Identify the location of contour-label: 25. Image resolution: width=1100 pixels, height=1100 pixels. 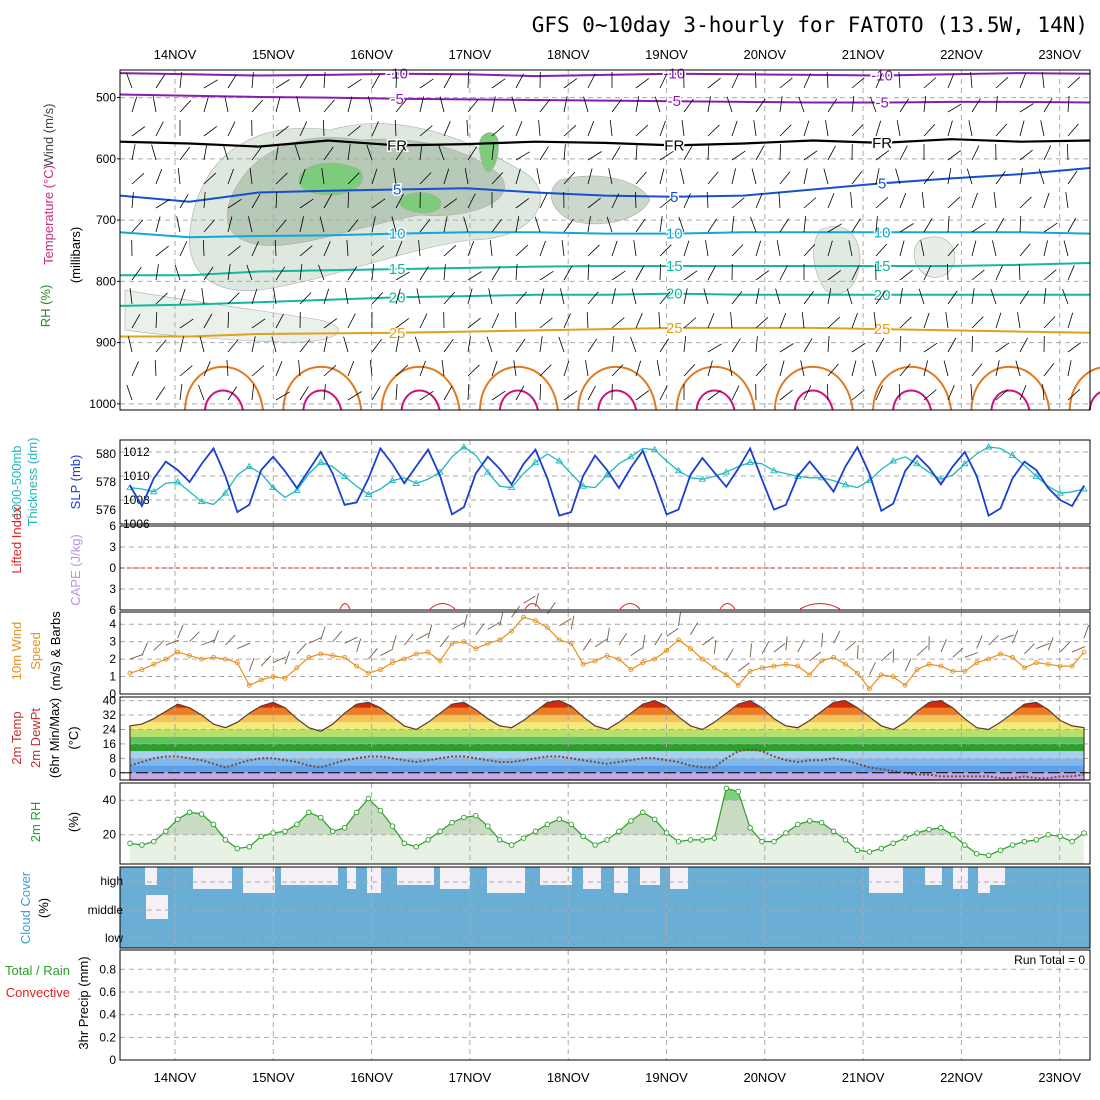
(674, 328).